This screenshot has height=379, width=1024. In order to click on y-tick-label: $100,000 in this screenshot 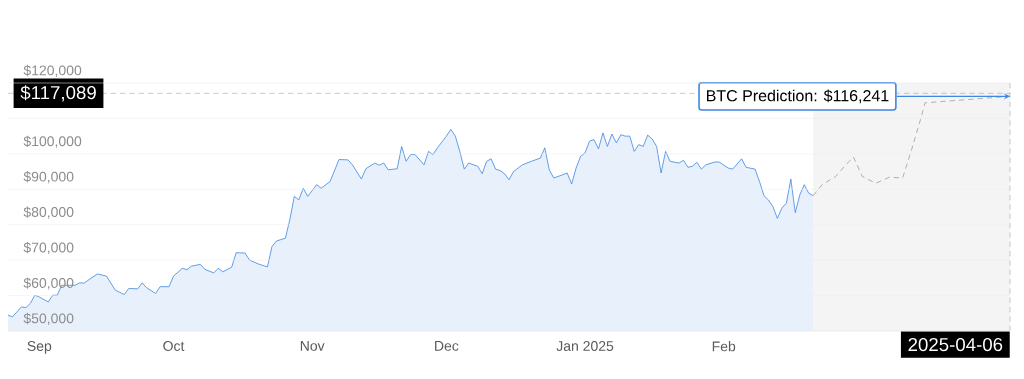, I will do `click(52, 141)`.